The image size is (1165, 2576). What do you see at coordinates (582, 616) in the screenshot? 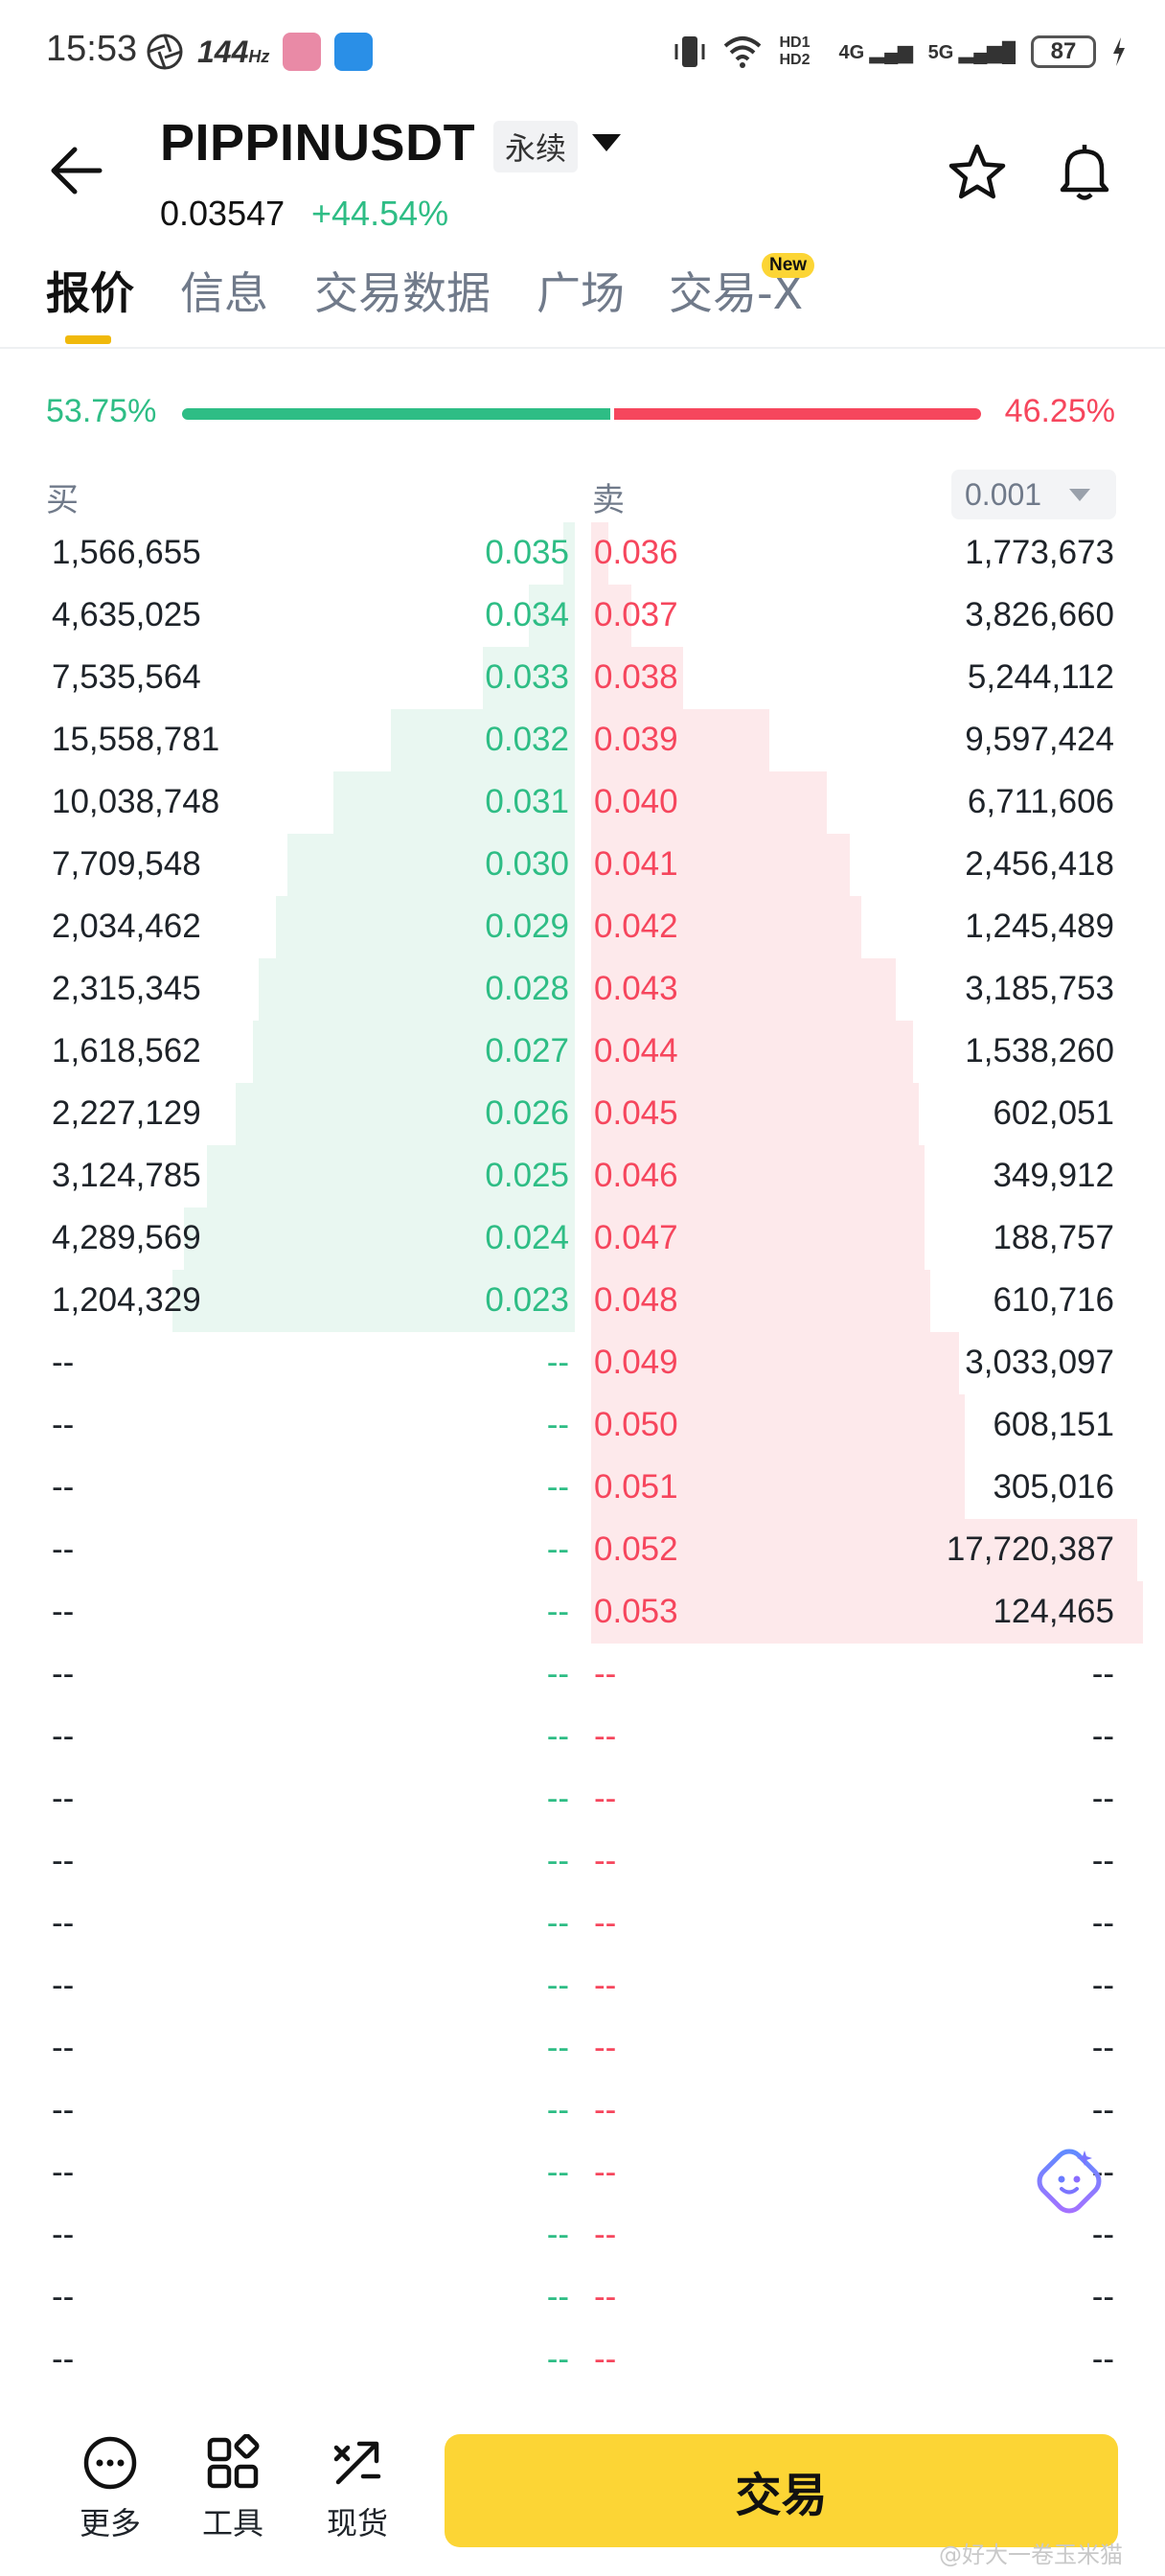
I see `orderbook-row: 4,635,025 0.034 0.037 3,826,660` at bounding box center [582, 616].